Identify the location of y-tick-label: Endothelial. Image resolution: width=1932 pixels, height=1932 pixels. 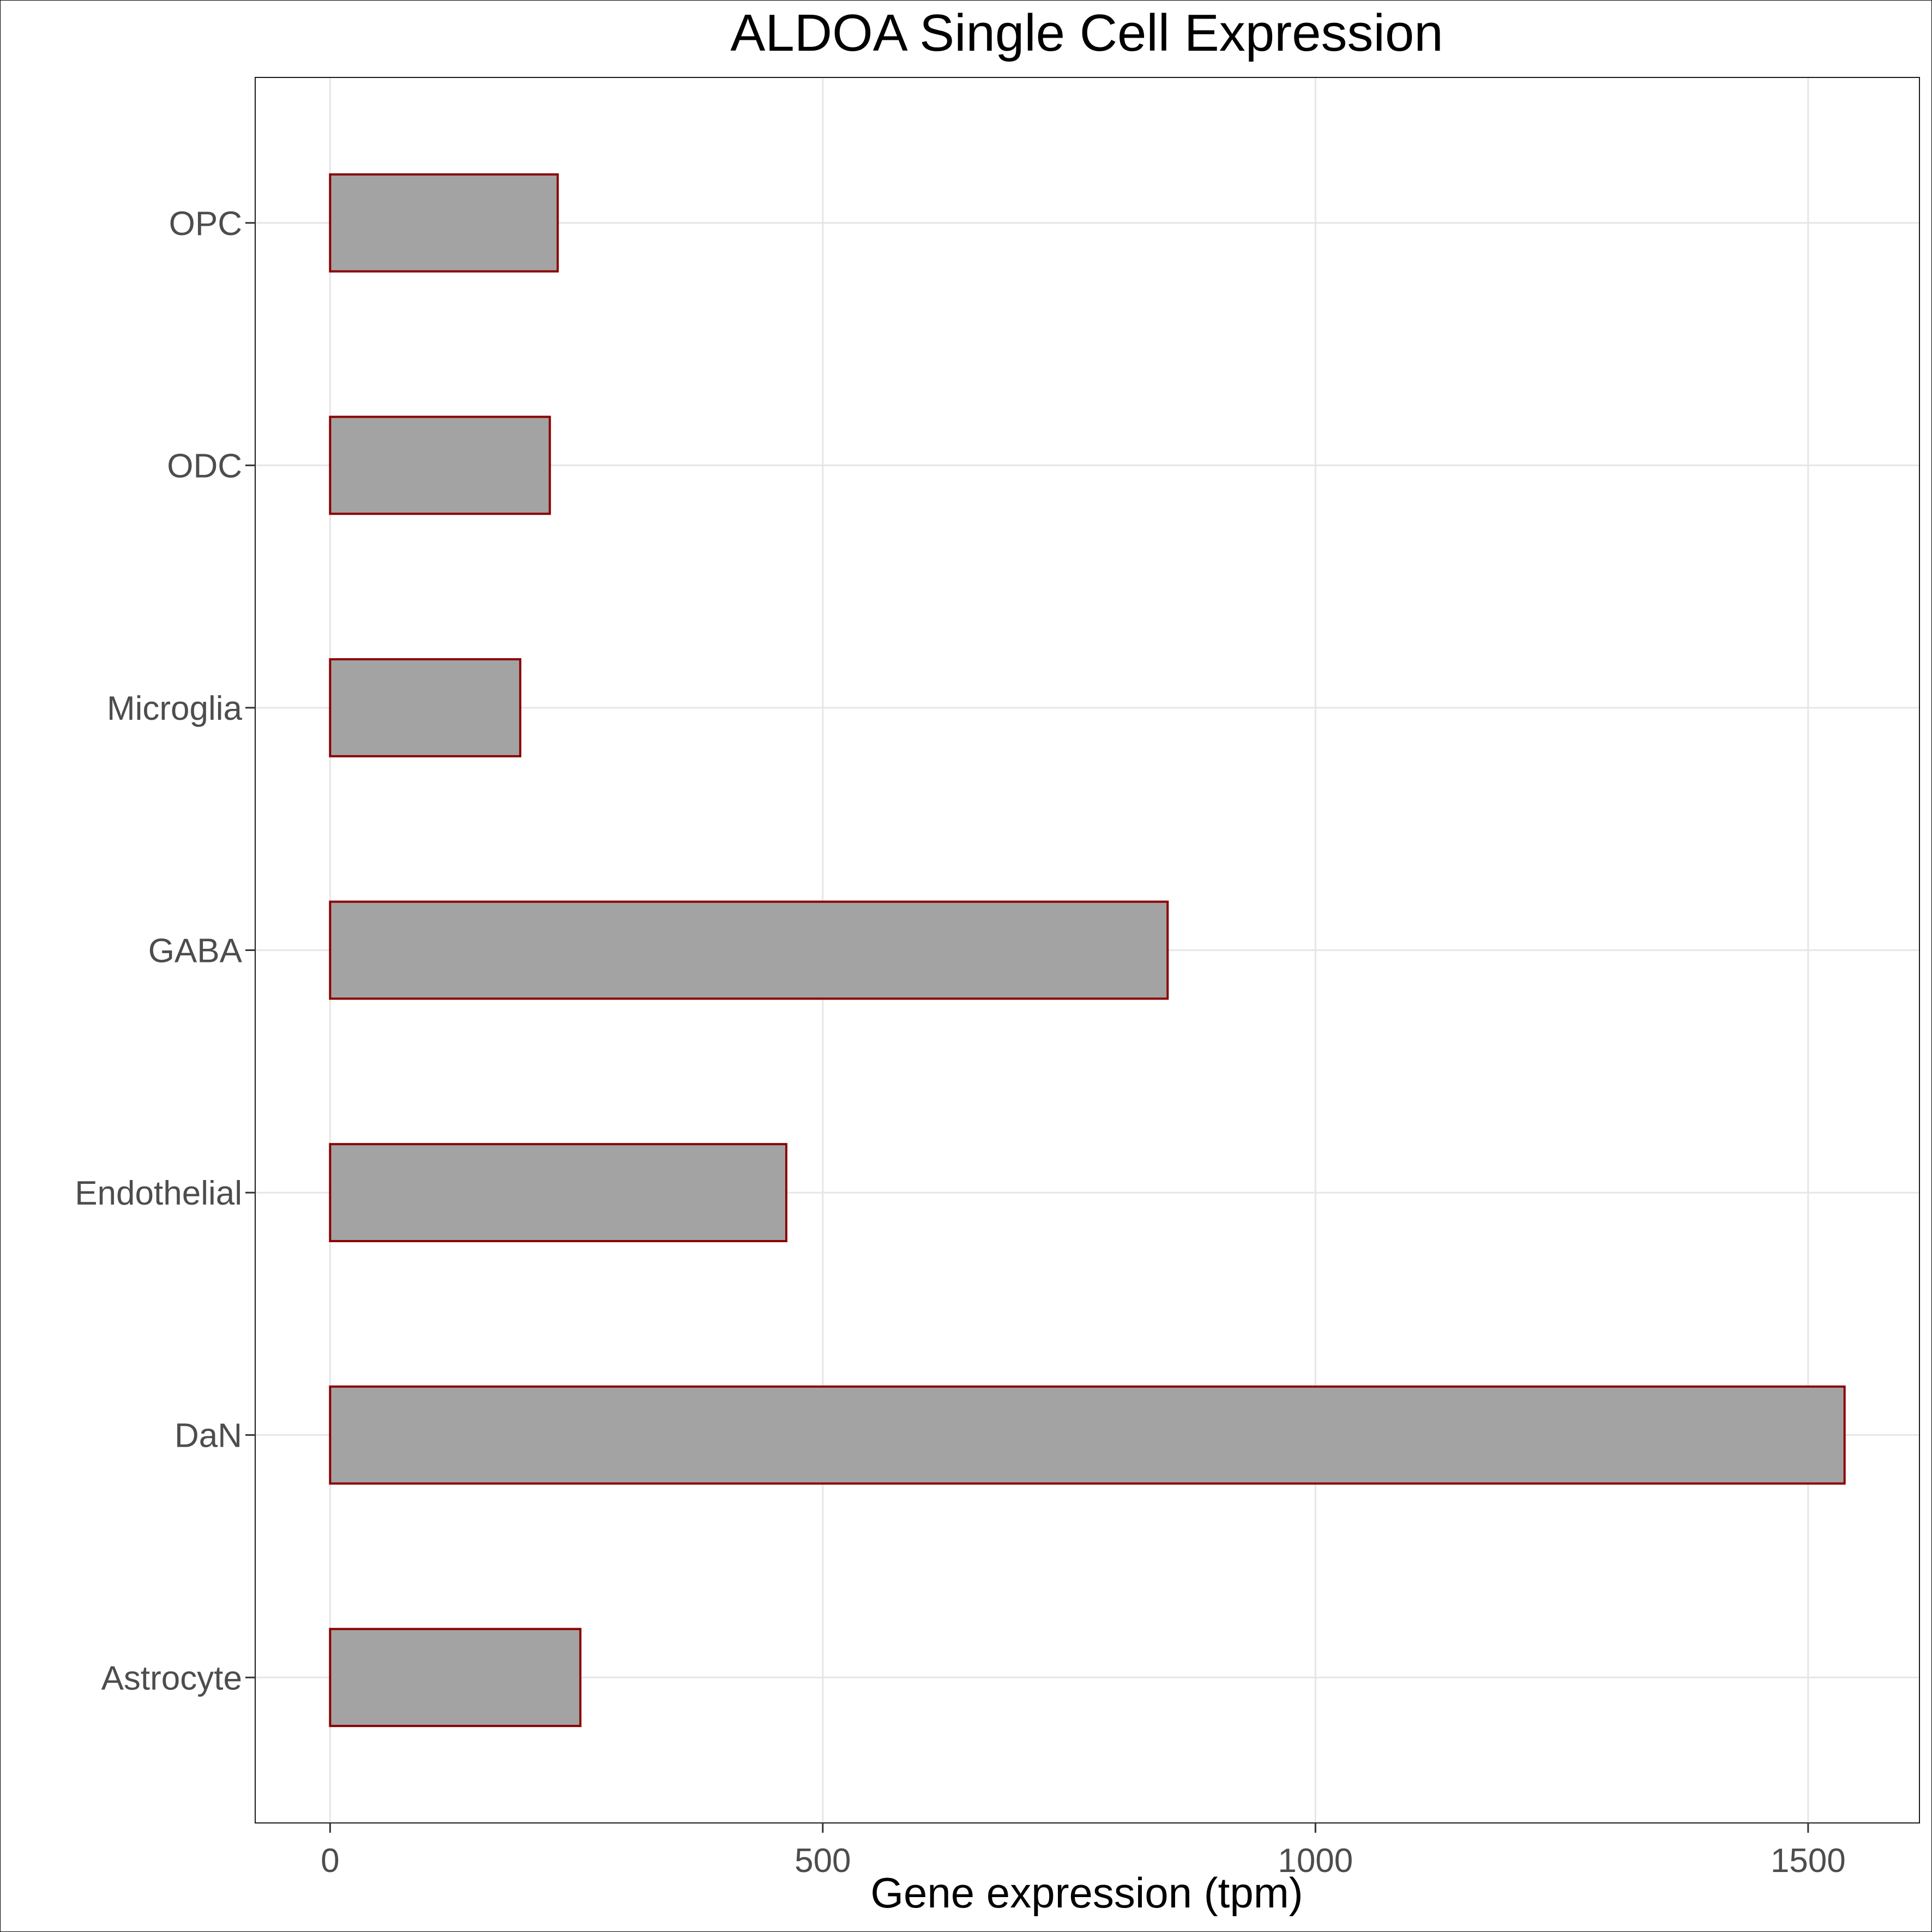
(158, 1193).